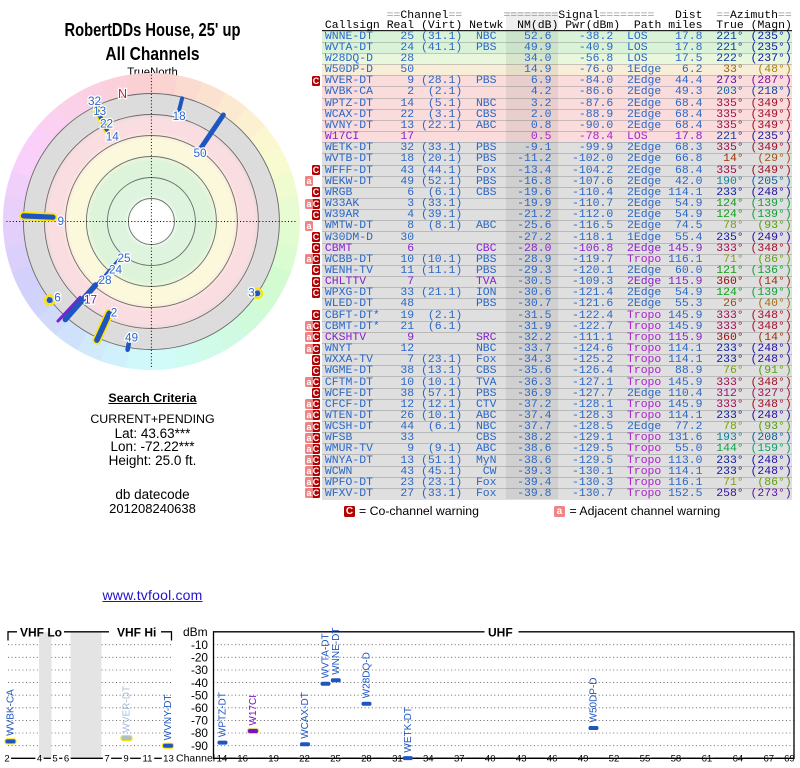 The image size is (800, 768). Describe the element at coordinates (136, 633) in the screenshot. I see `svg-text: VHF Hi` at that location.